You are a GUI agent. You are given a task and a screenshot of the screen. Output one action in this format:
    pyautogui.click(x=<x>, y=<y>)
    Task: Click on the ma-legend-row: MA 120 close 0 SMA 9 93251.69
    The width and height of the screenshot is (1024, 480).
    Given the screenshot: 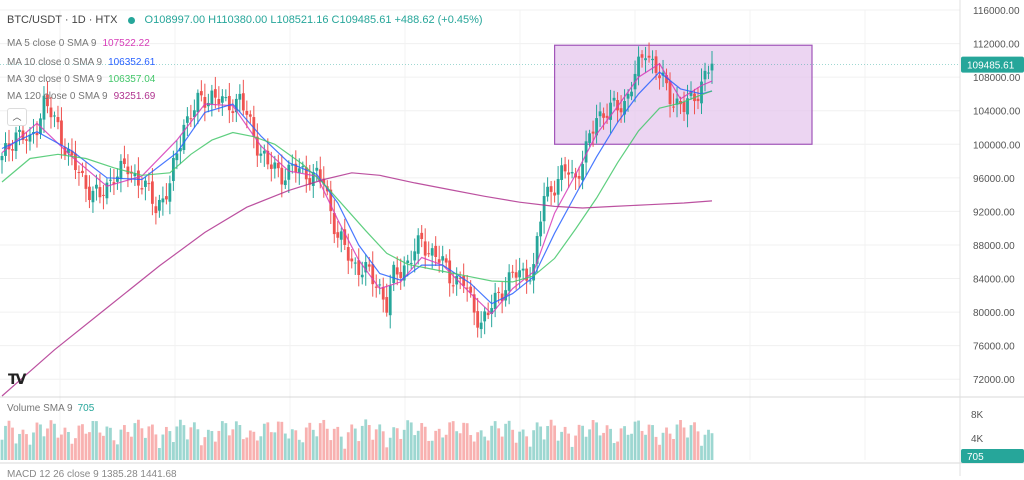 What is the action you would take?
    pyautogui.click(x=81, y=96)
    